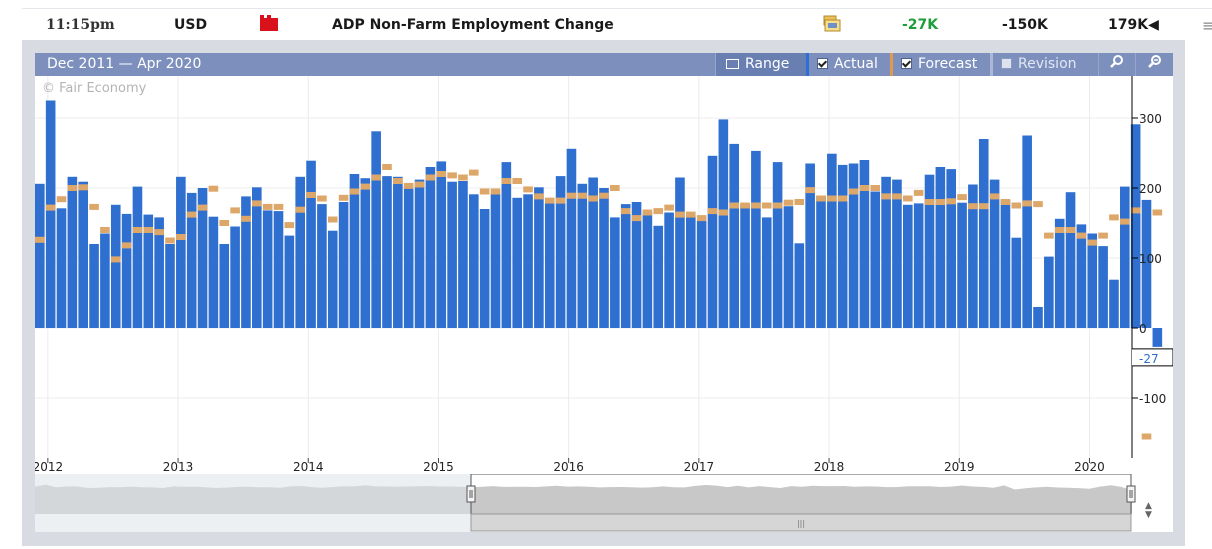 The width and height of the screenshot is (1212, 549). Describe the element at coordinates (308, 467) in the screenshot. I see `x-tick-label: 2014` at that location.